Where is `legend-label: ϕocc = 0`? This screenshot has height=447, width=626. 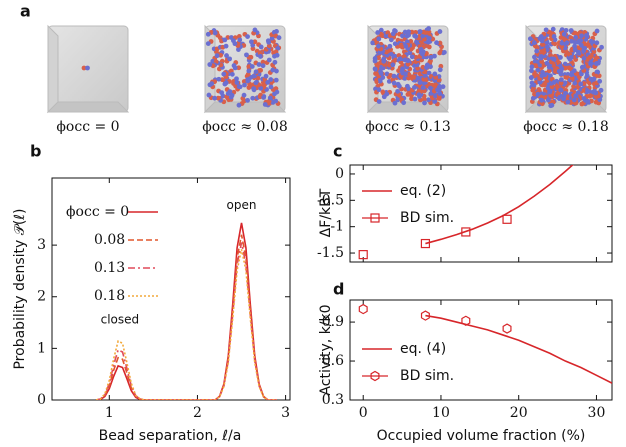
legend-label: ϕocc = 0 is located at coordinates (97, 212).